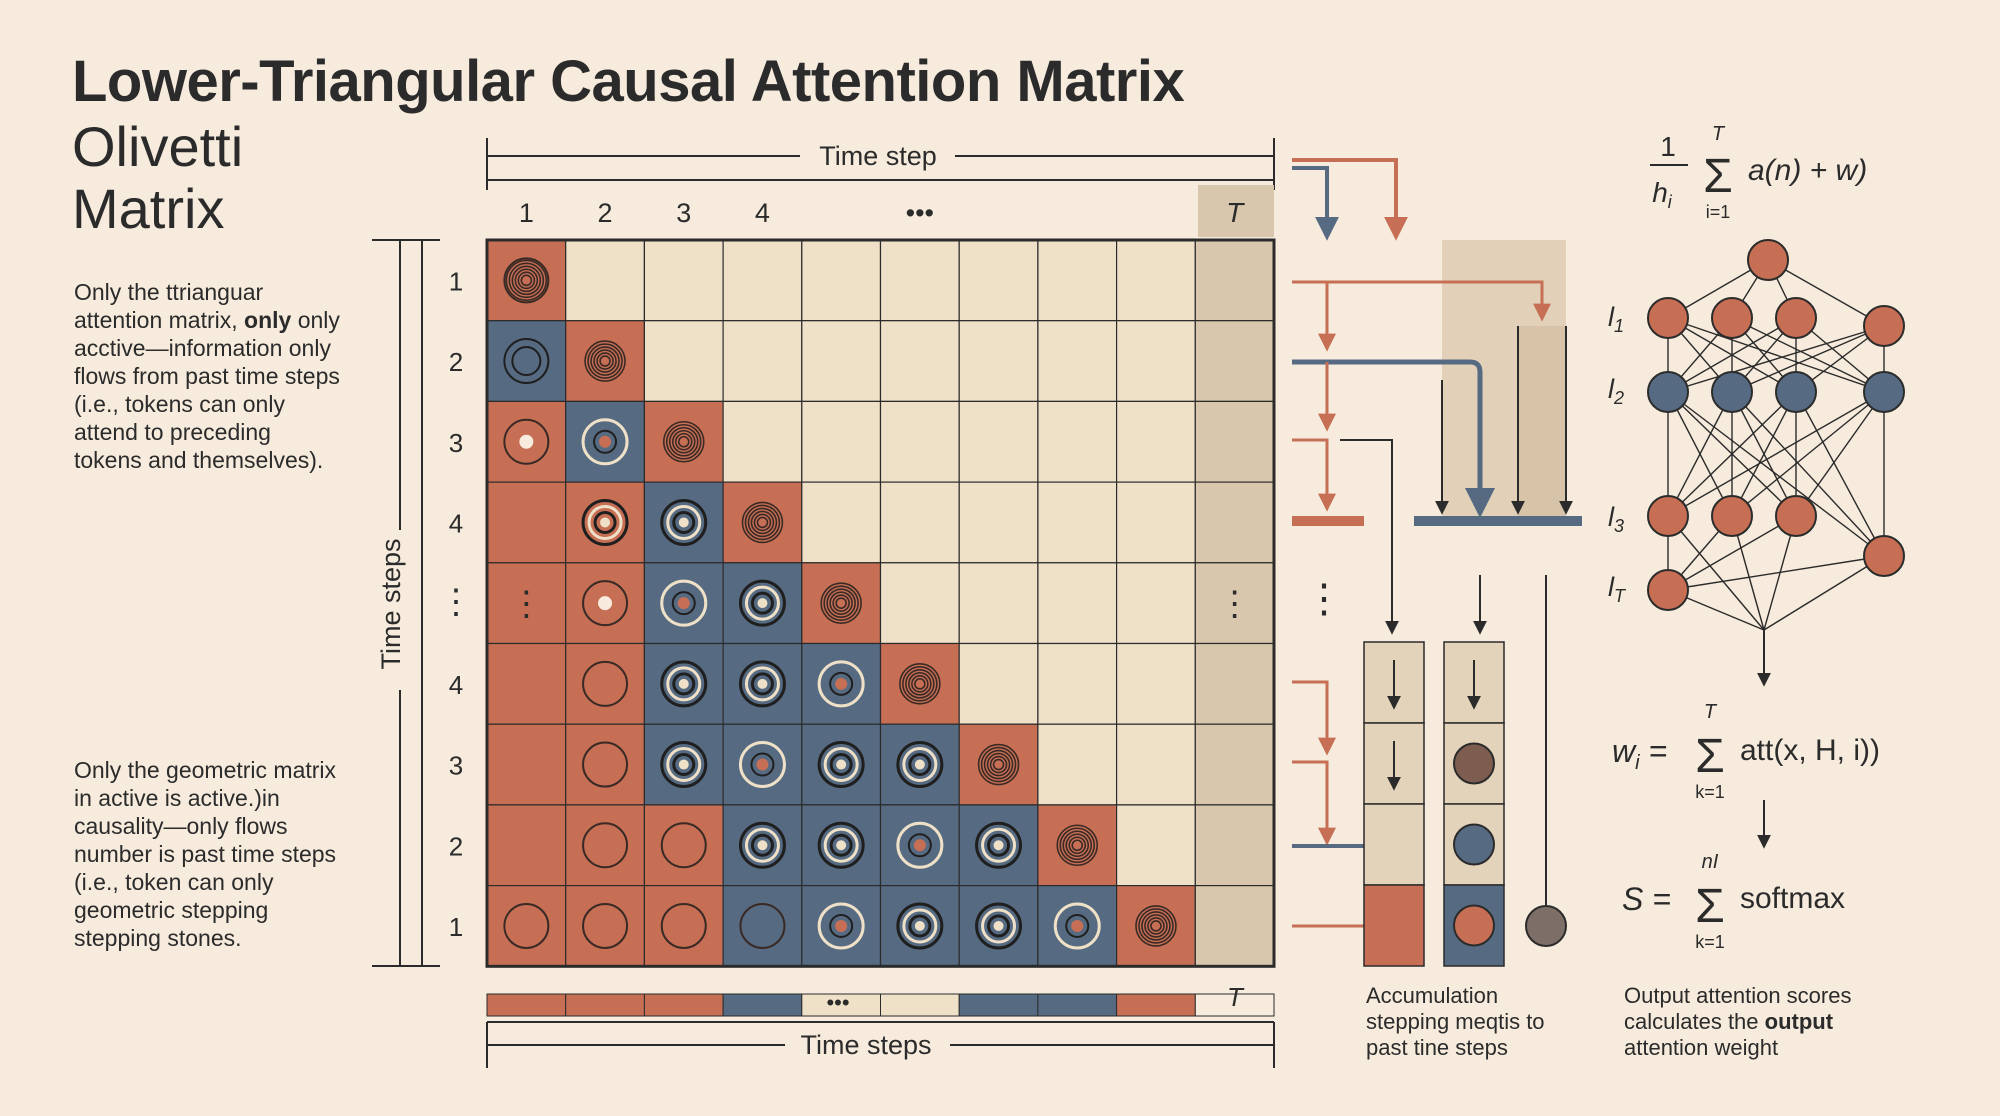 This screenshot has height=1116, width=2000. I want to click on formula-w-sum-bottom: k=1, so click(1710, 792).